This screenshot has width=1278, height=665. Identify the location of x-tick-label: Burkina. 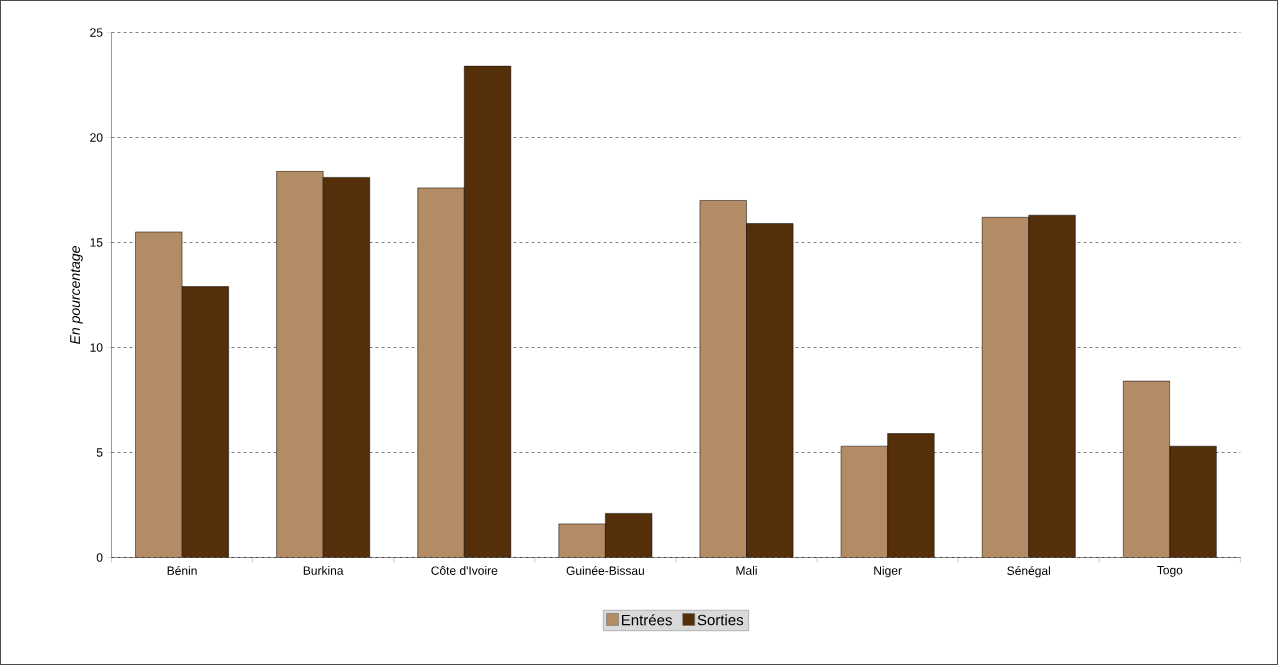
(323, 570).